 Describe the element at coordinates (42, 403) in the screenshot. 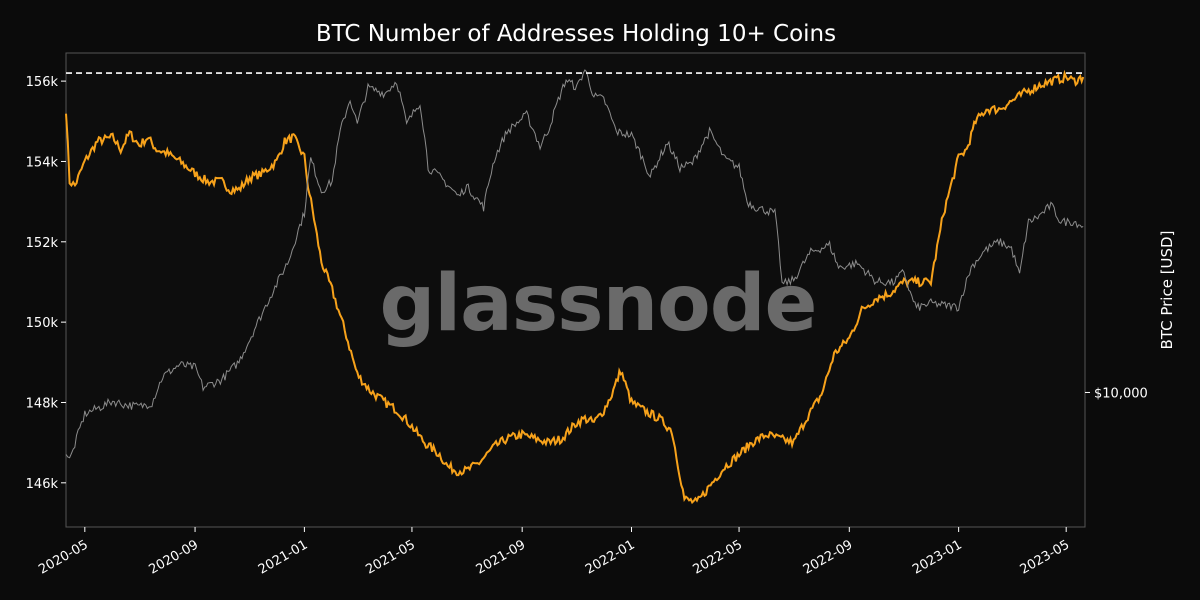

I see `y-tick-label: 148k` at that location.